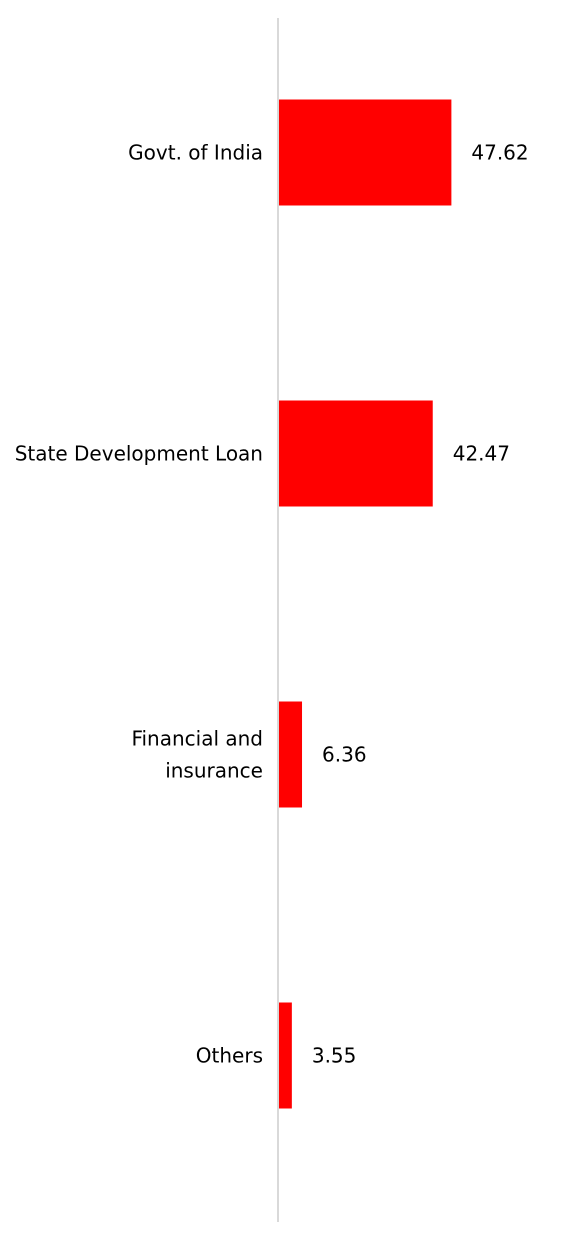 This screenshot has height=1251, width=582. Describe the element at coordinates (344, 755) in the screenshot. I see `value-label-2: 6.36` at that location.